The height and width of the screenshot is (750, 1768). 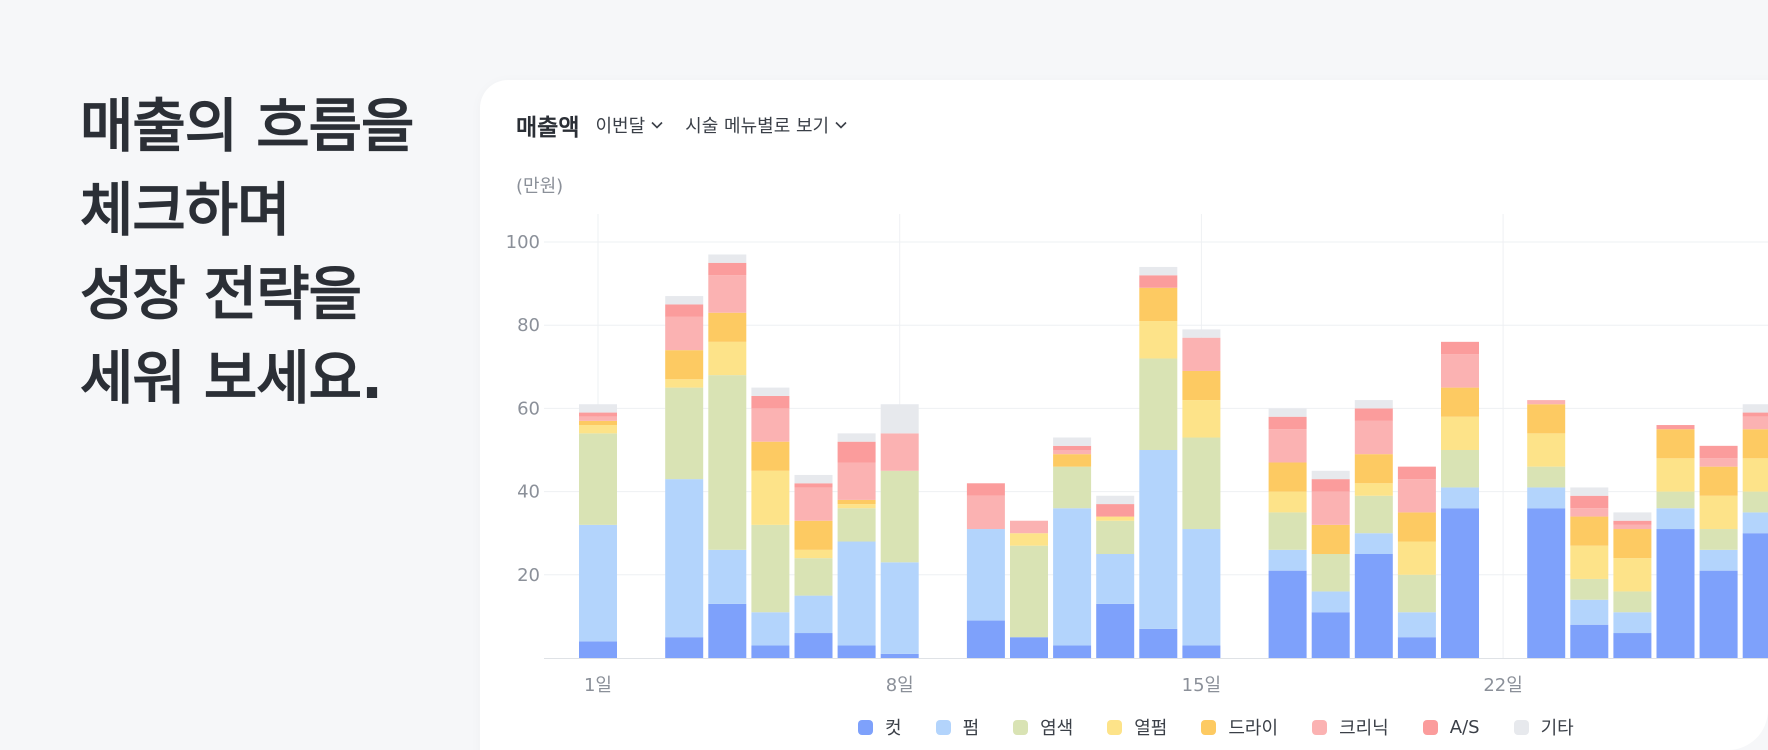 What do you see at coordinates (880, 727) in the screenshot?
I see `legend-item: 컷` at bounding box center [880, 727].